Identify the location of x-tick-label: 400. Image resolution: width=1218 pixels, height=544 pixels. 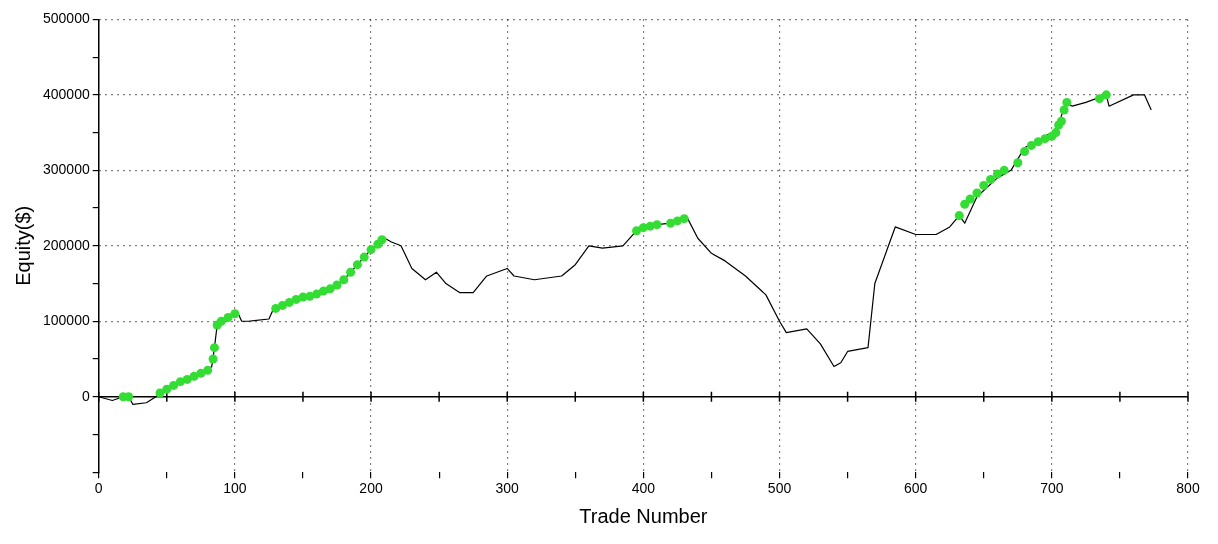
(643, 488).